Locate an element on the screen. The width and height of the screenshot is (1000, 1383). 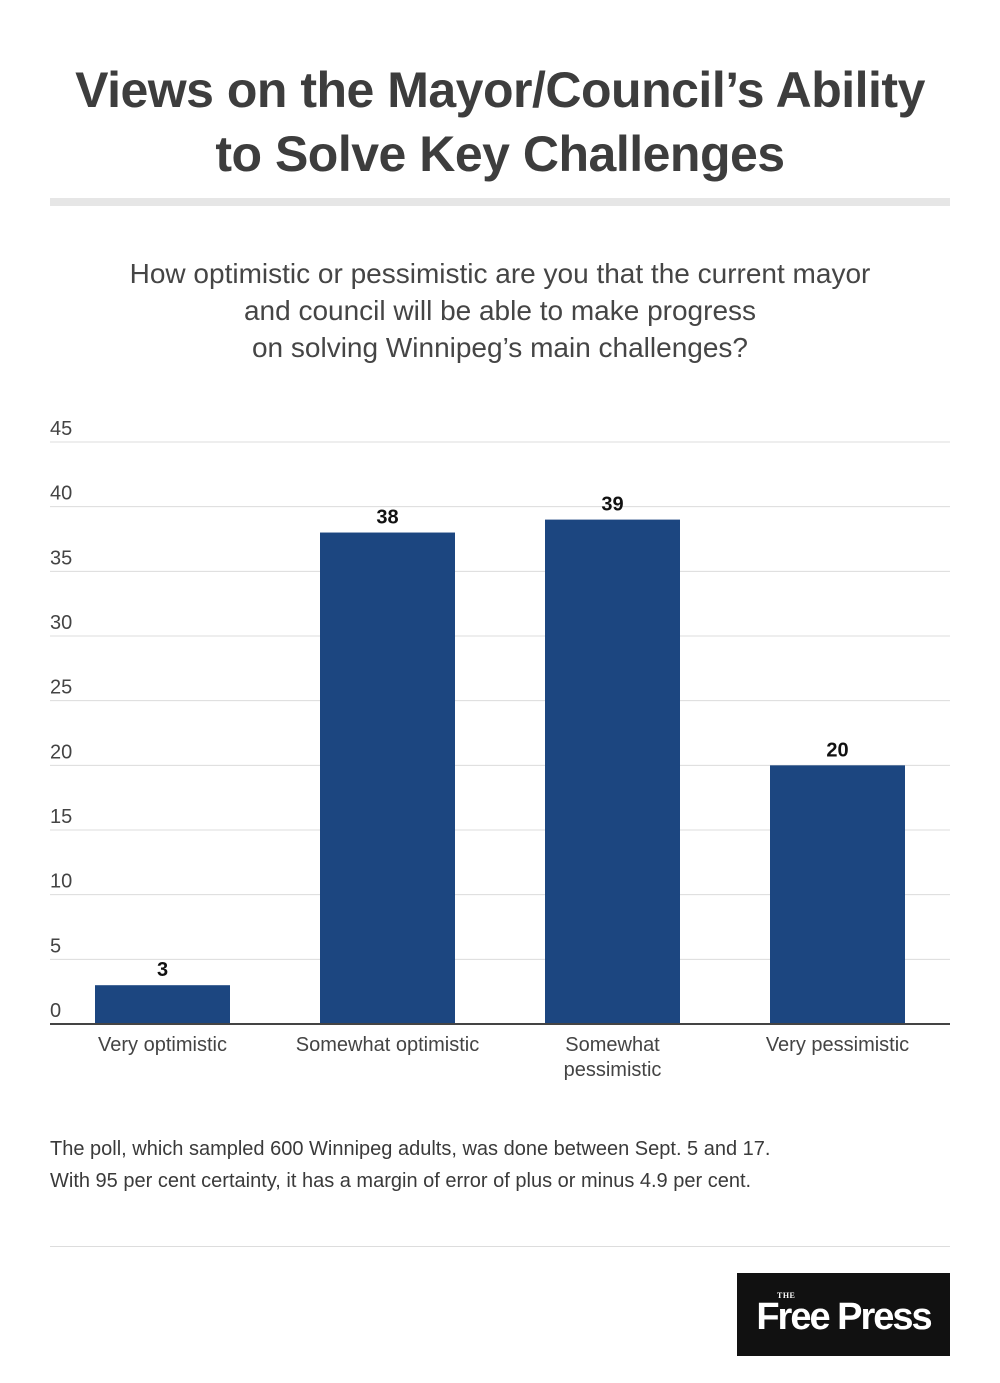
data-label-1: 38 is located at coordinates (387, 518).